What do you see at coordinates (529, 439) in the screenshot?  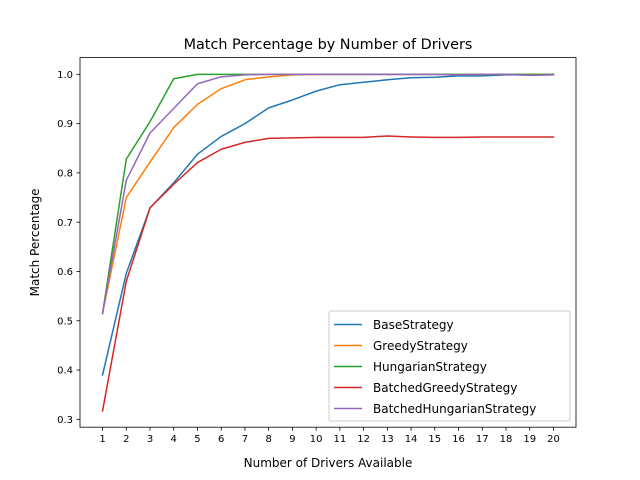 I see `x-tick-label: 19` at bounding box center [529, 439].